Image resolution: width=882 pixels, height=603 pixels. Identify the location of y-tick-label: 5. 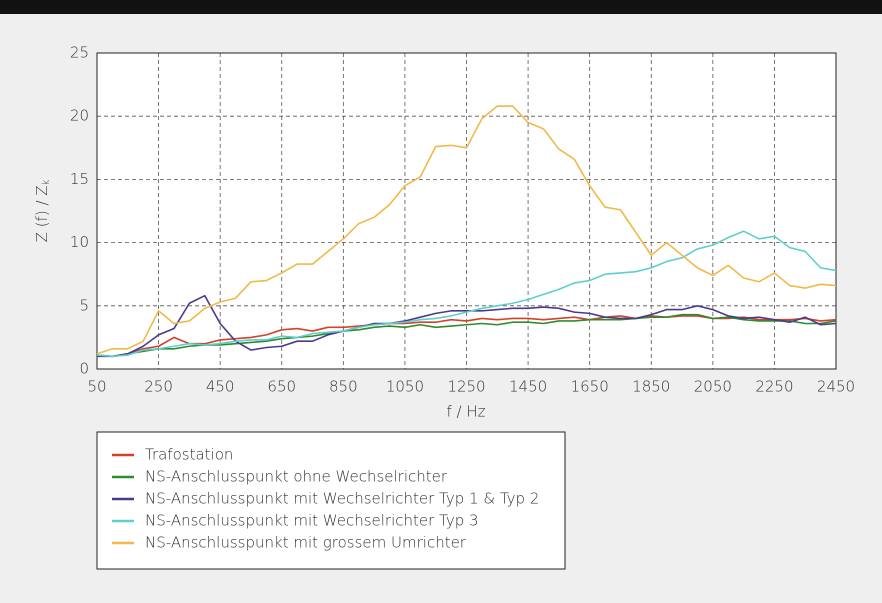
(84, 305).